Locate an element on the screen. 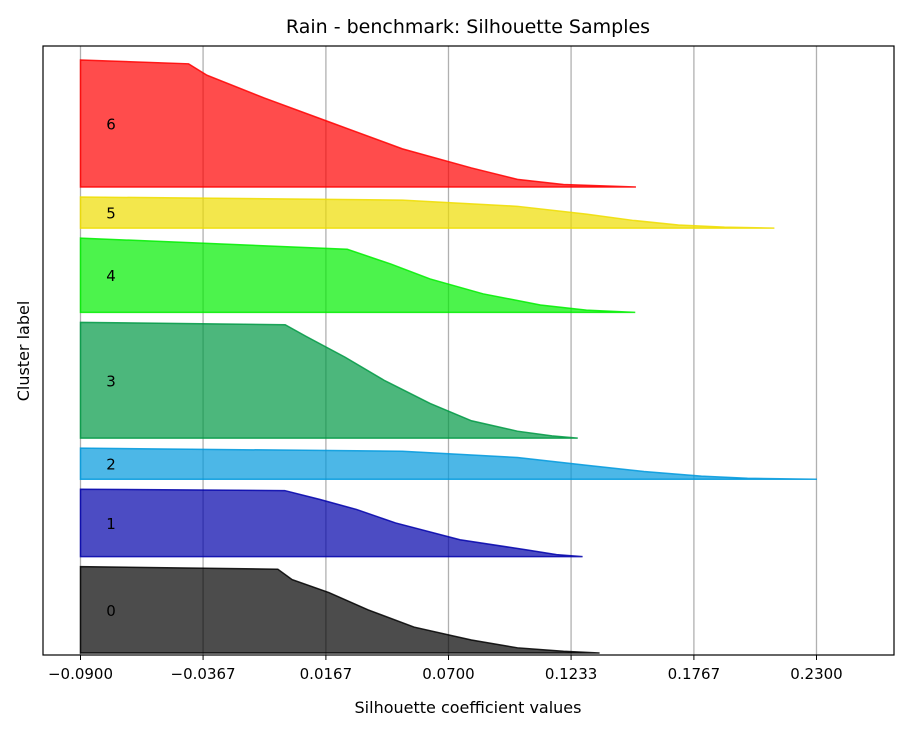 This screenshot has width=912, height=733. y-axis-title: Cluster label is located at coordinates (23, 351).